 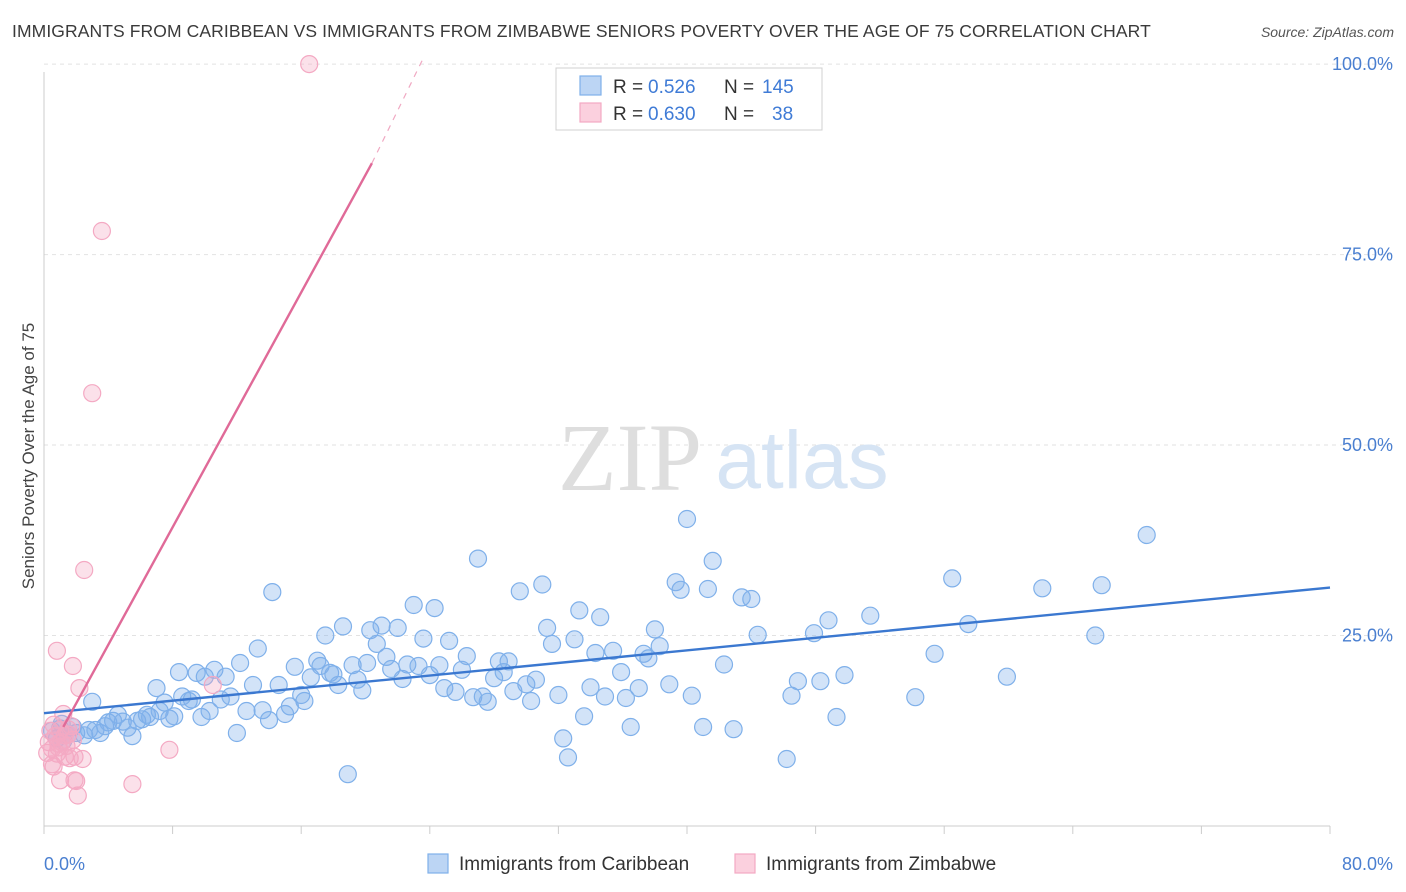 What do you see at coordinates (64, 864) in the screenshot?
I see `x-tick-label-min: 0.0%` at bounding box center [64, 864].